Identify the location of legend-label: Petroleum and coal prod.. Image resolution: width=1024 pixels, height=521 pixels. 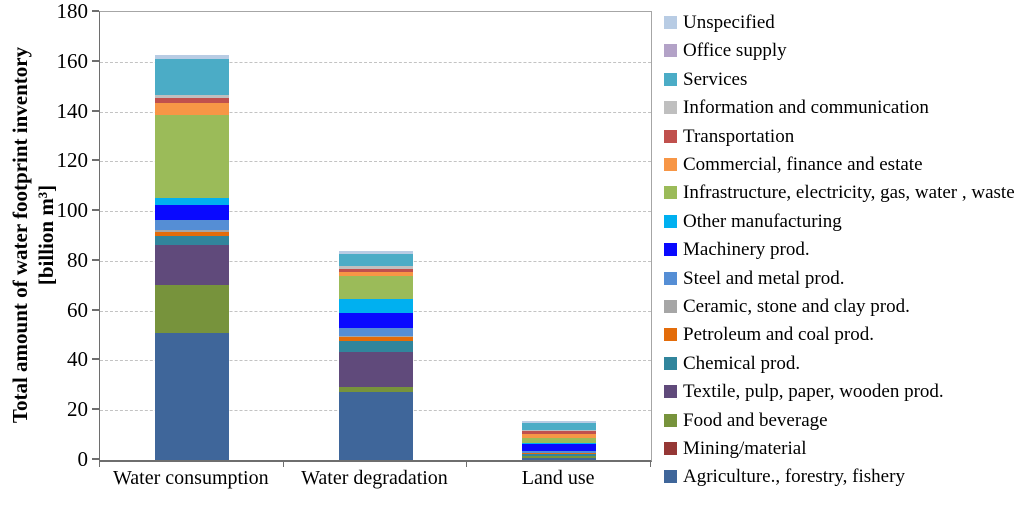
(779, 335).